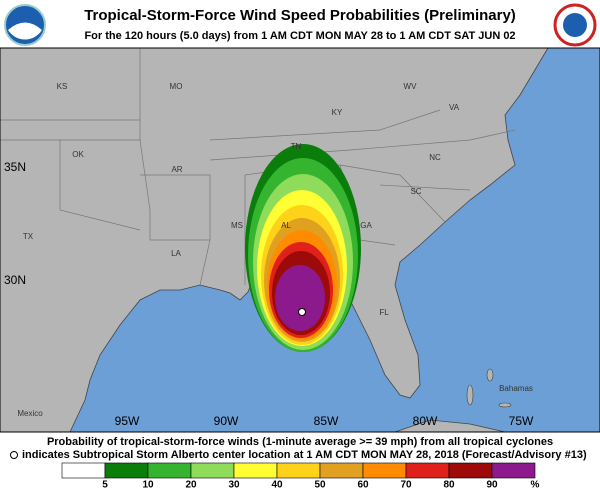 This screenshot has width=600, height=492. What do you see at coordinates (435, 157) in the screenshot?
I see `state-label: NC` at bounding box center [435, 157].